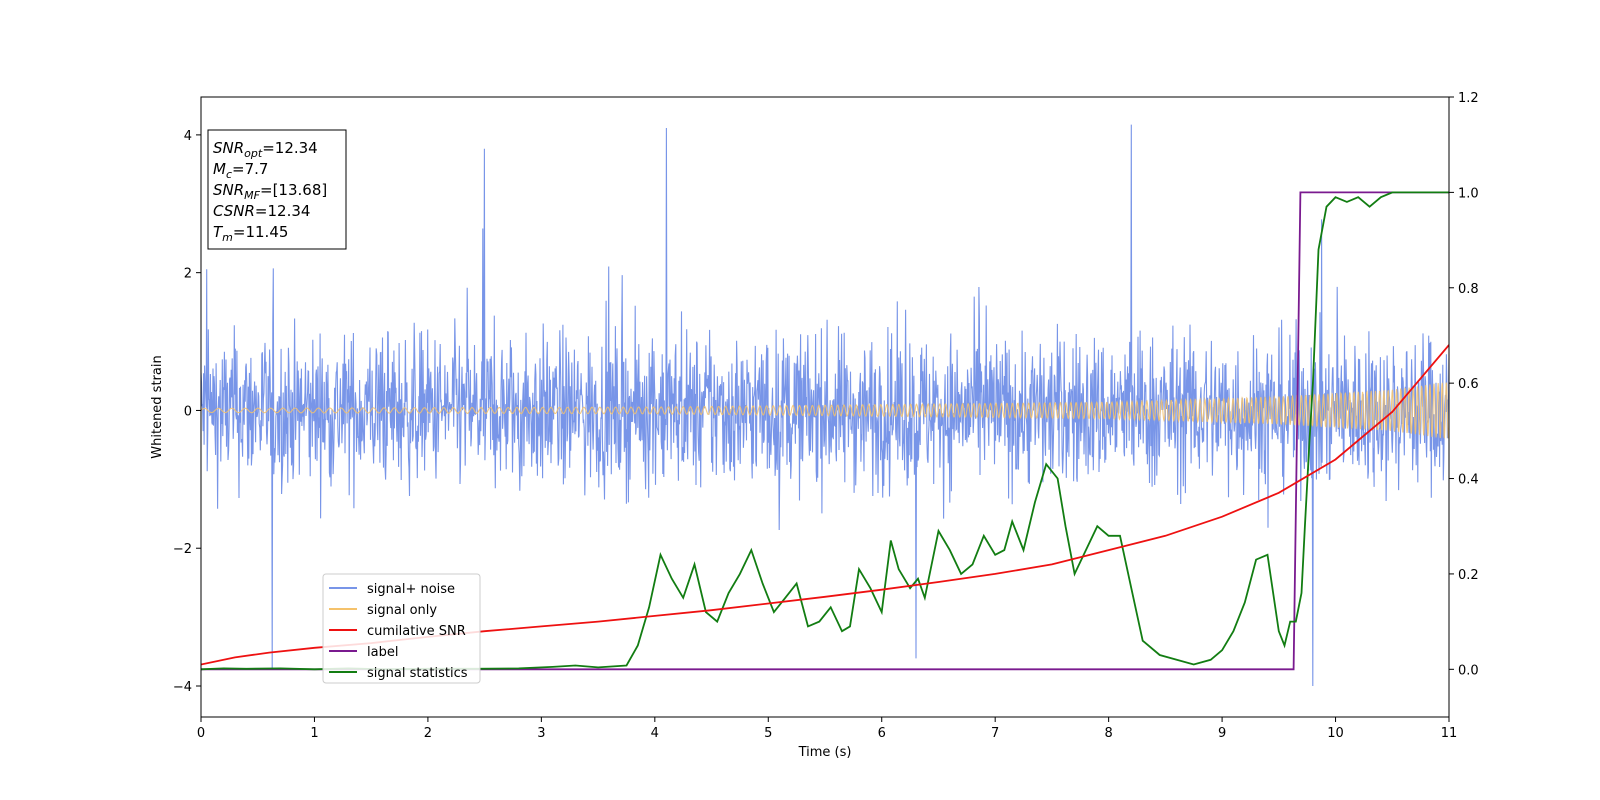  Describe the element at coordinates (1222, 733) in the screenshot. I see `x-tick-label: 9` at that location.